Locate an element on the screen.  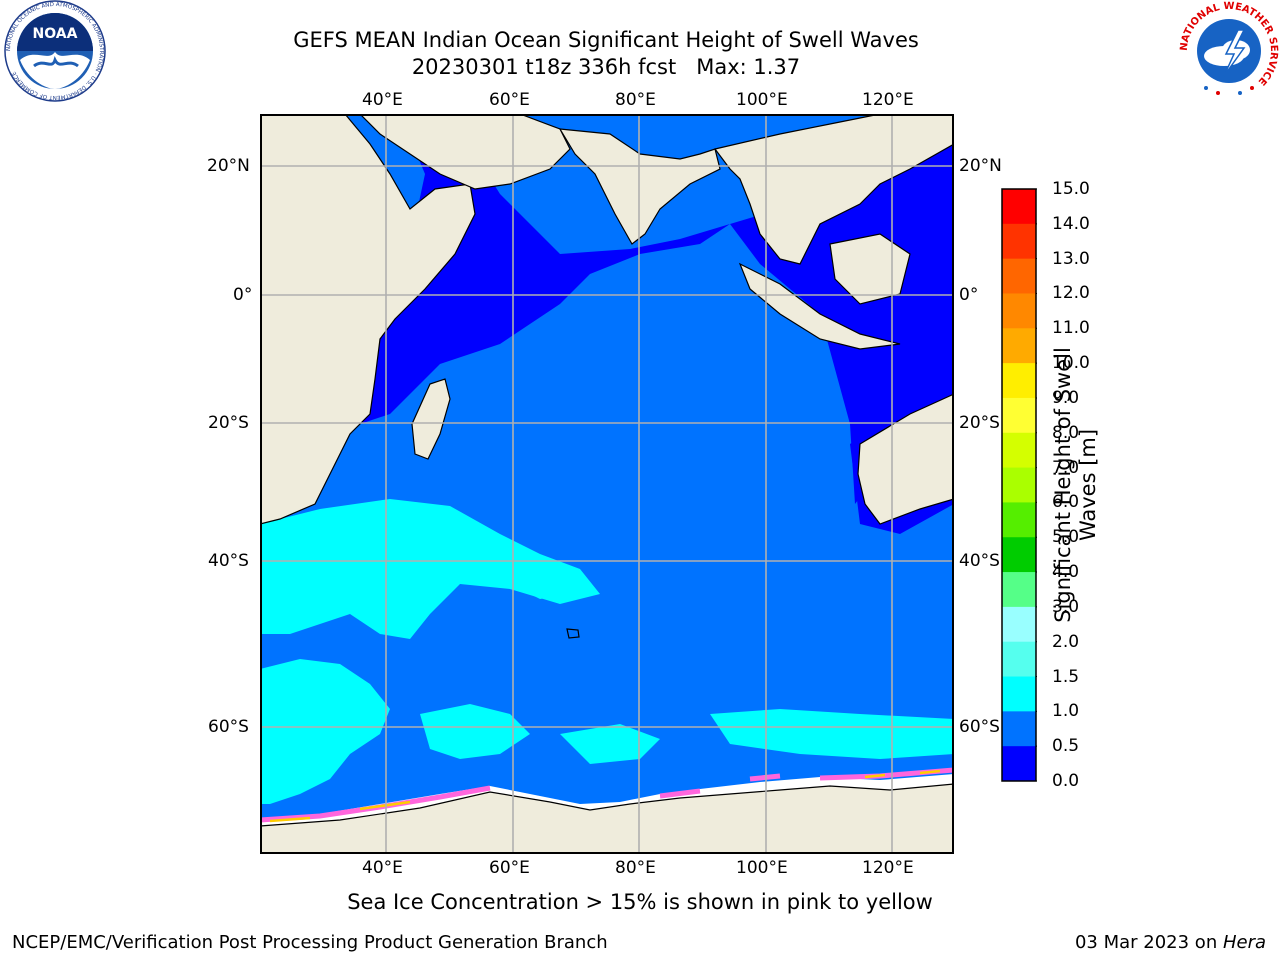
colorbar-tick-label: 0.0 is located at coordinates (1066, 781).